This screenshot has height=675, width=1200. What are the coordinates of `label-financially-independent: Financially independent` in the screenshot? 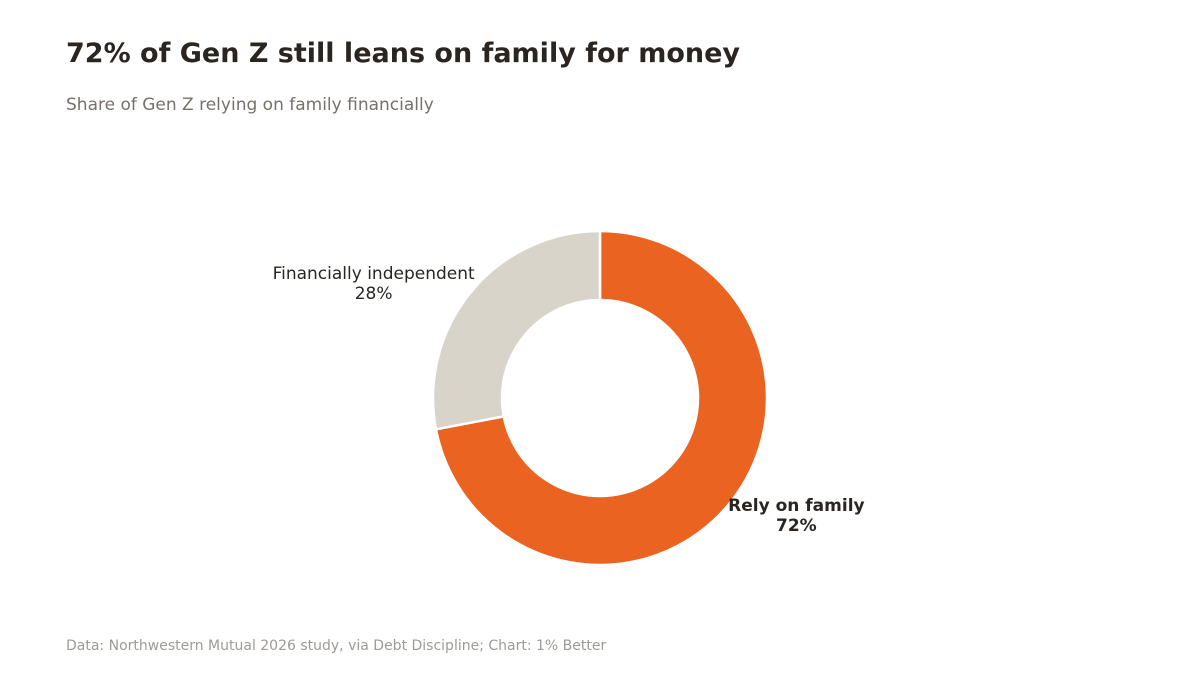 It's located at (374, 274).